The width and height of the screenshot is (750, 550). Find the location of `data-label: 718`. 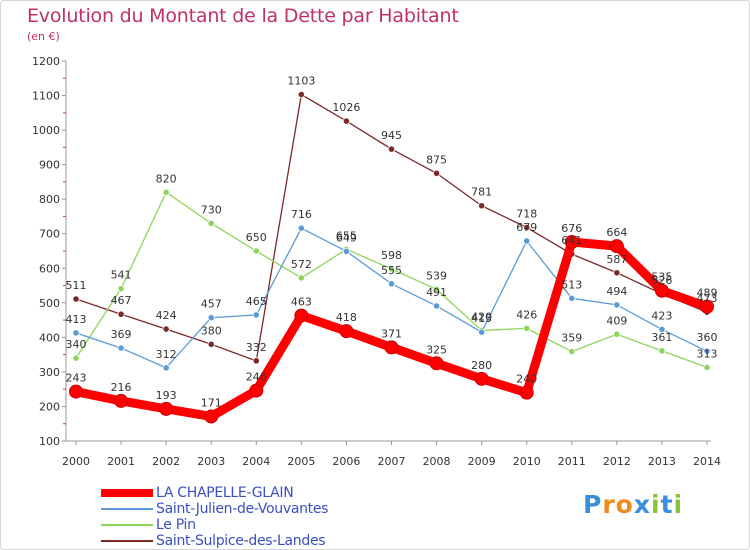

data-label: 718 is located at coordinates (526, 214).